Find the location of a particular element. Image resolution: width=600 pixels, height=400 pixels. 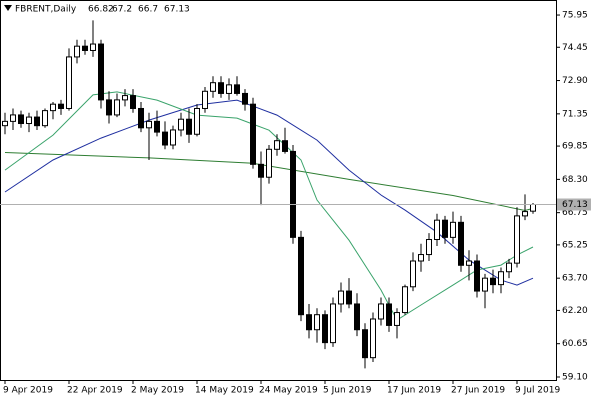

y-tick-label: 65.25 is located at coordinates (575, 245).